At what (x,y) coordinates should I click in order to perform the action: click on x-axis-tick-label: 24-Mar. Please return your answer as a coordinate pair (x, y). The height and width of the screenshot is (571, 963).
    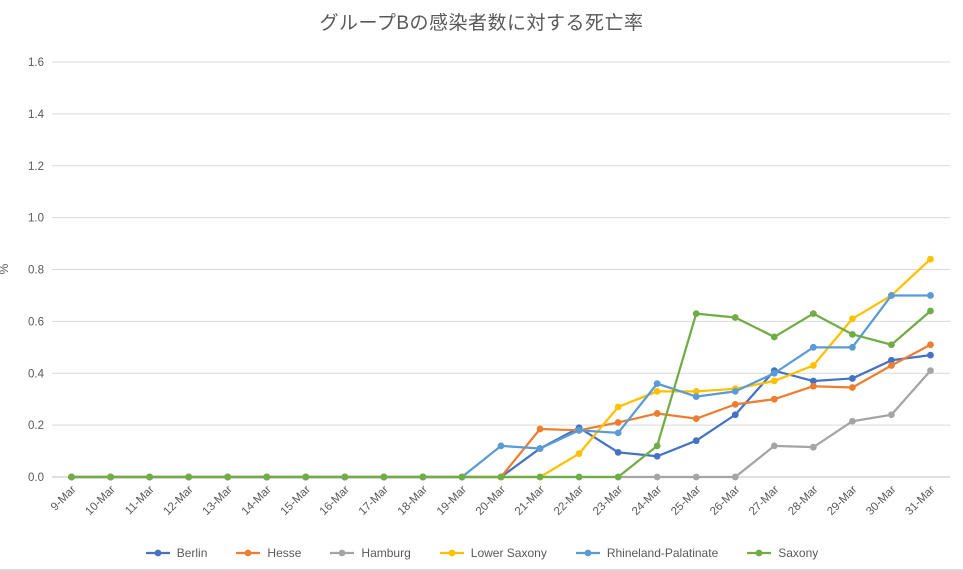
    Looking at the image, I should click on (647, 501).